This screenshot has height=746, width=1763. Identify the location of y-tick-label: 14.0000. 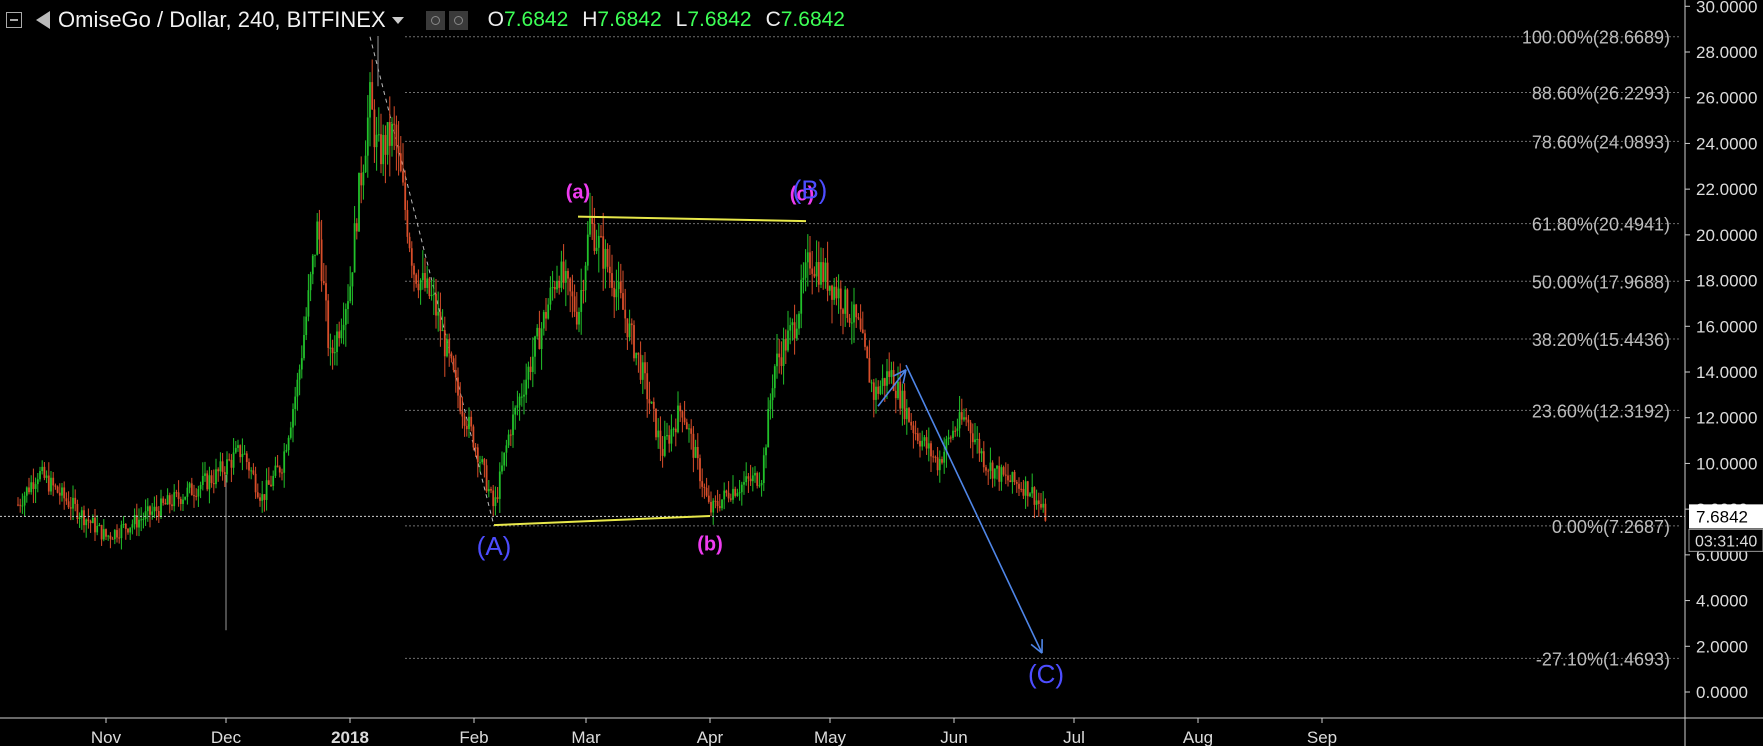
(1726, 372).